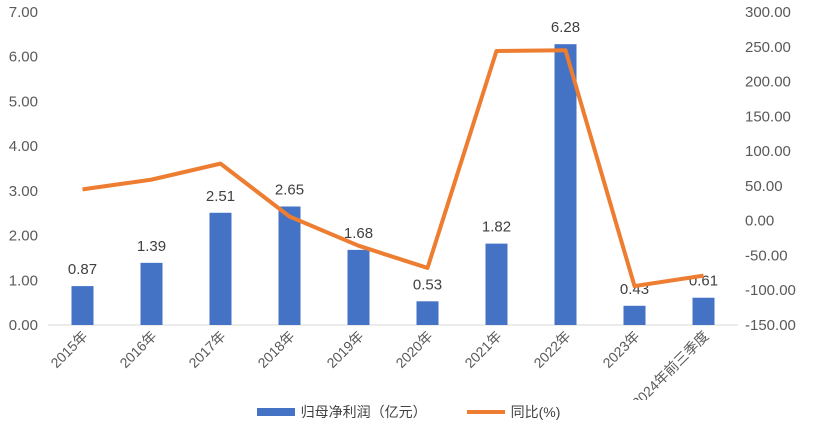 The height and width of the screenshot is (438, 817). Describe the element at coordinates (23, 57) in the screenshot. I see `y-left-tick: 6.00` at that location.